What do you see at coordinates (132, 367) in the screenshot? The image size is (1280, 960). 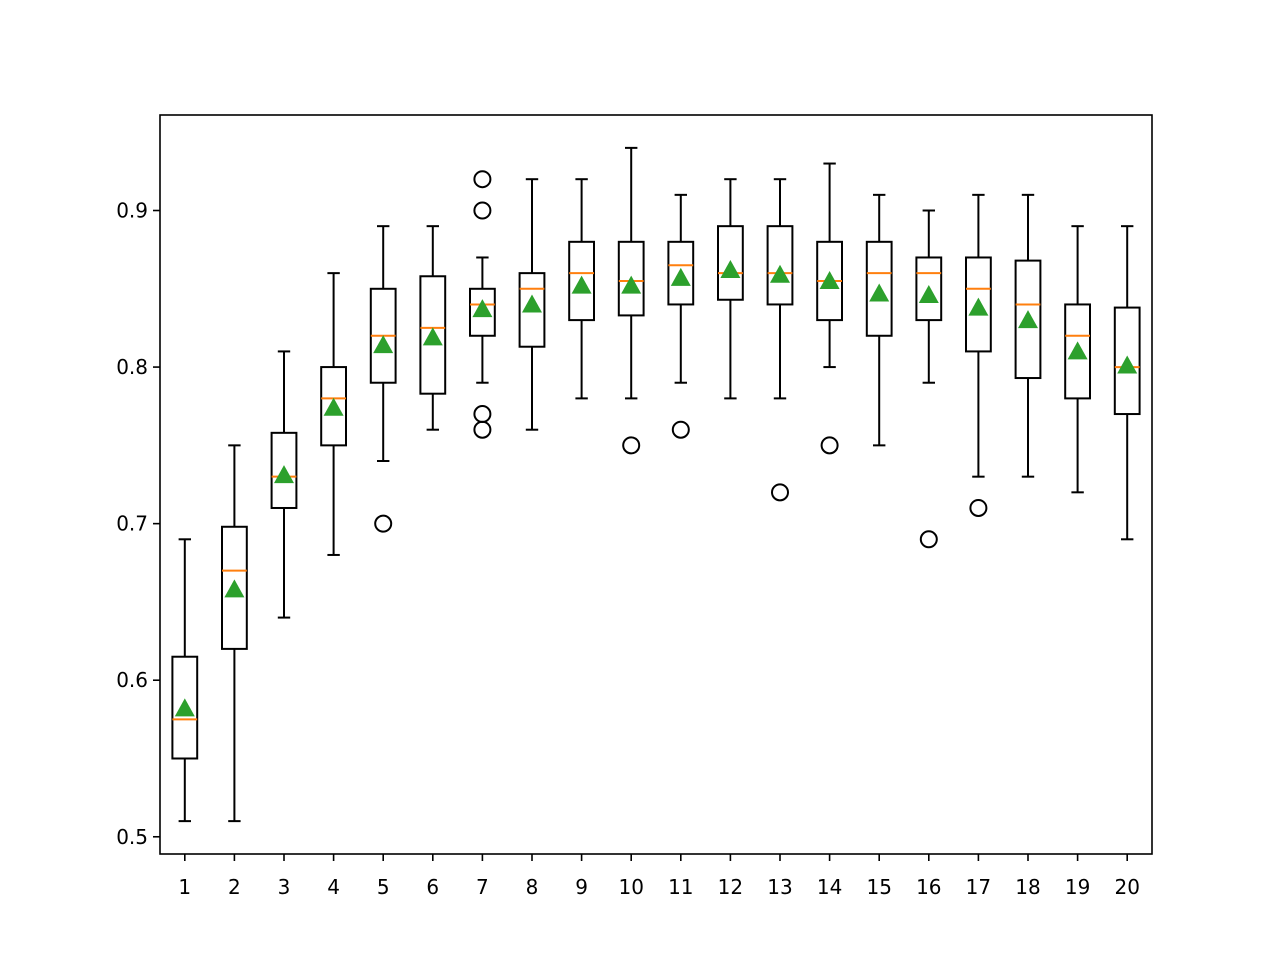 I see `y-tick-label: 0.8` at bounding box center [132, 367].